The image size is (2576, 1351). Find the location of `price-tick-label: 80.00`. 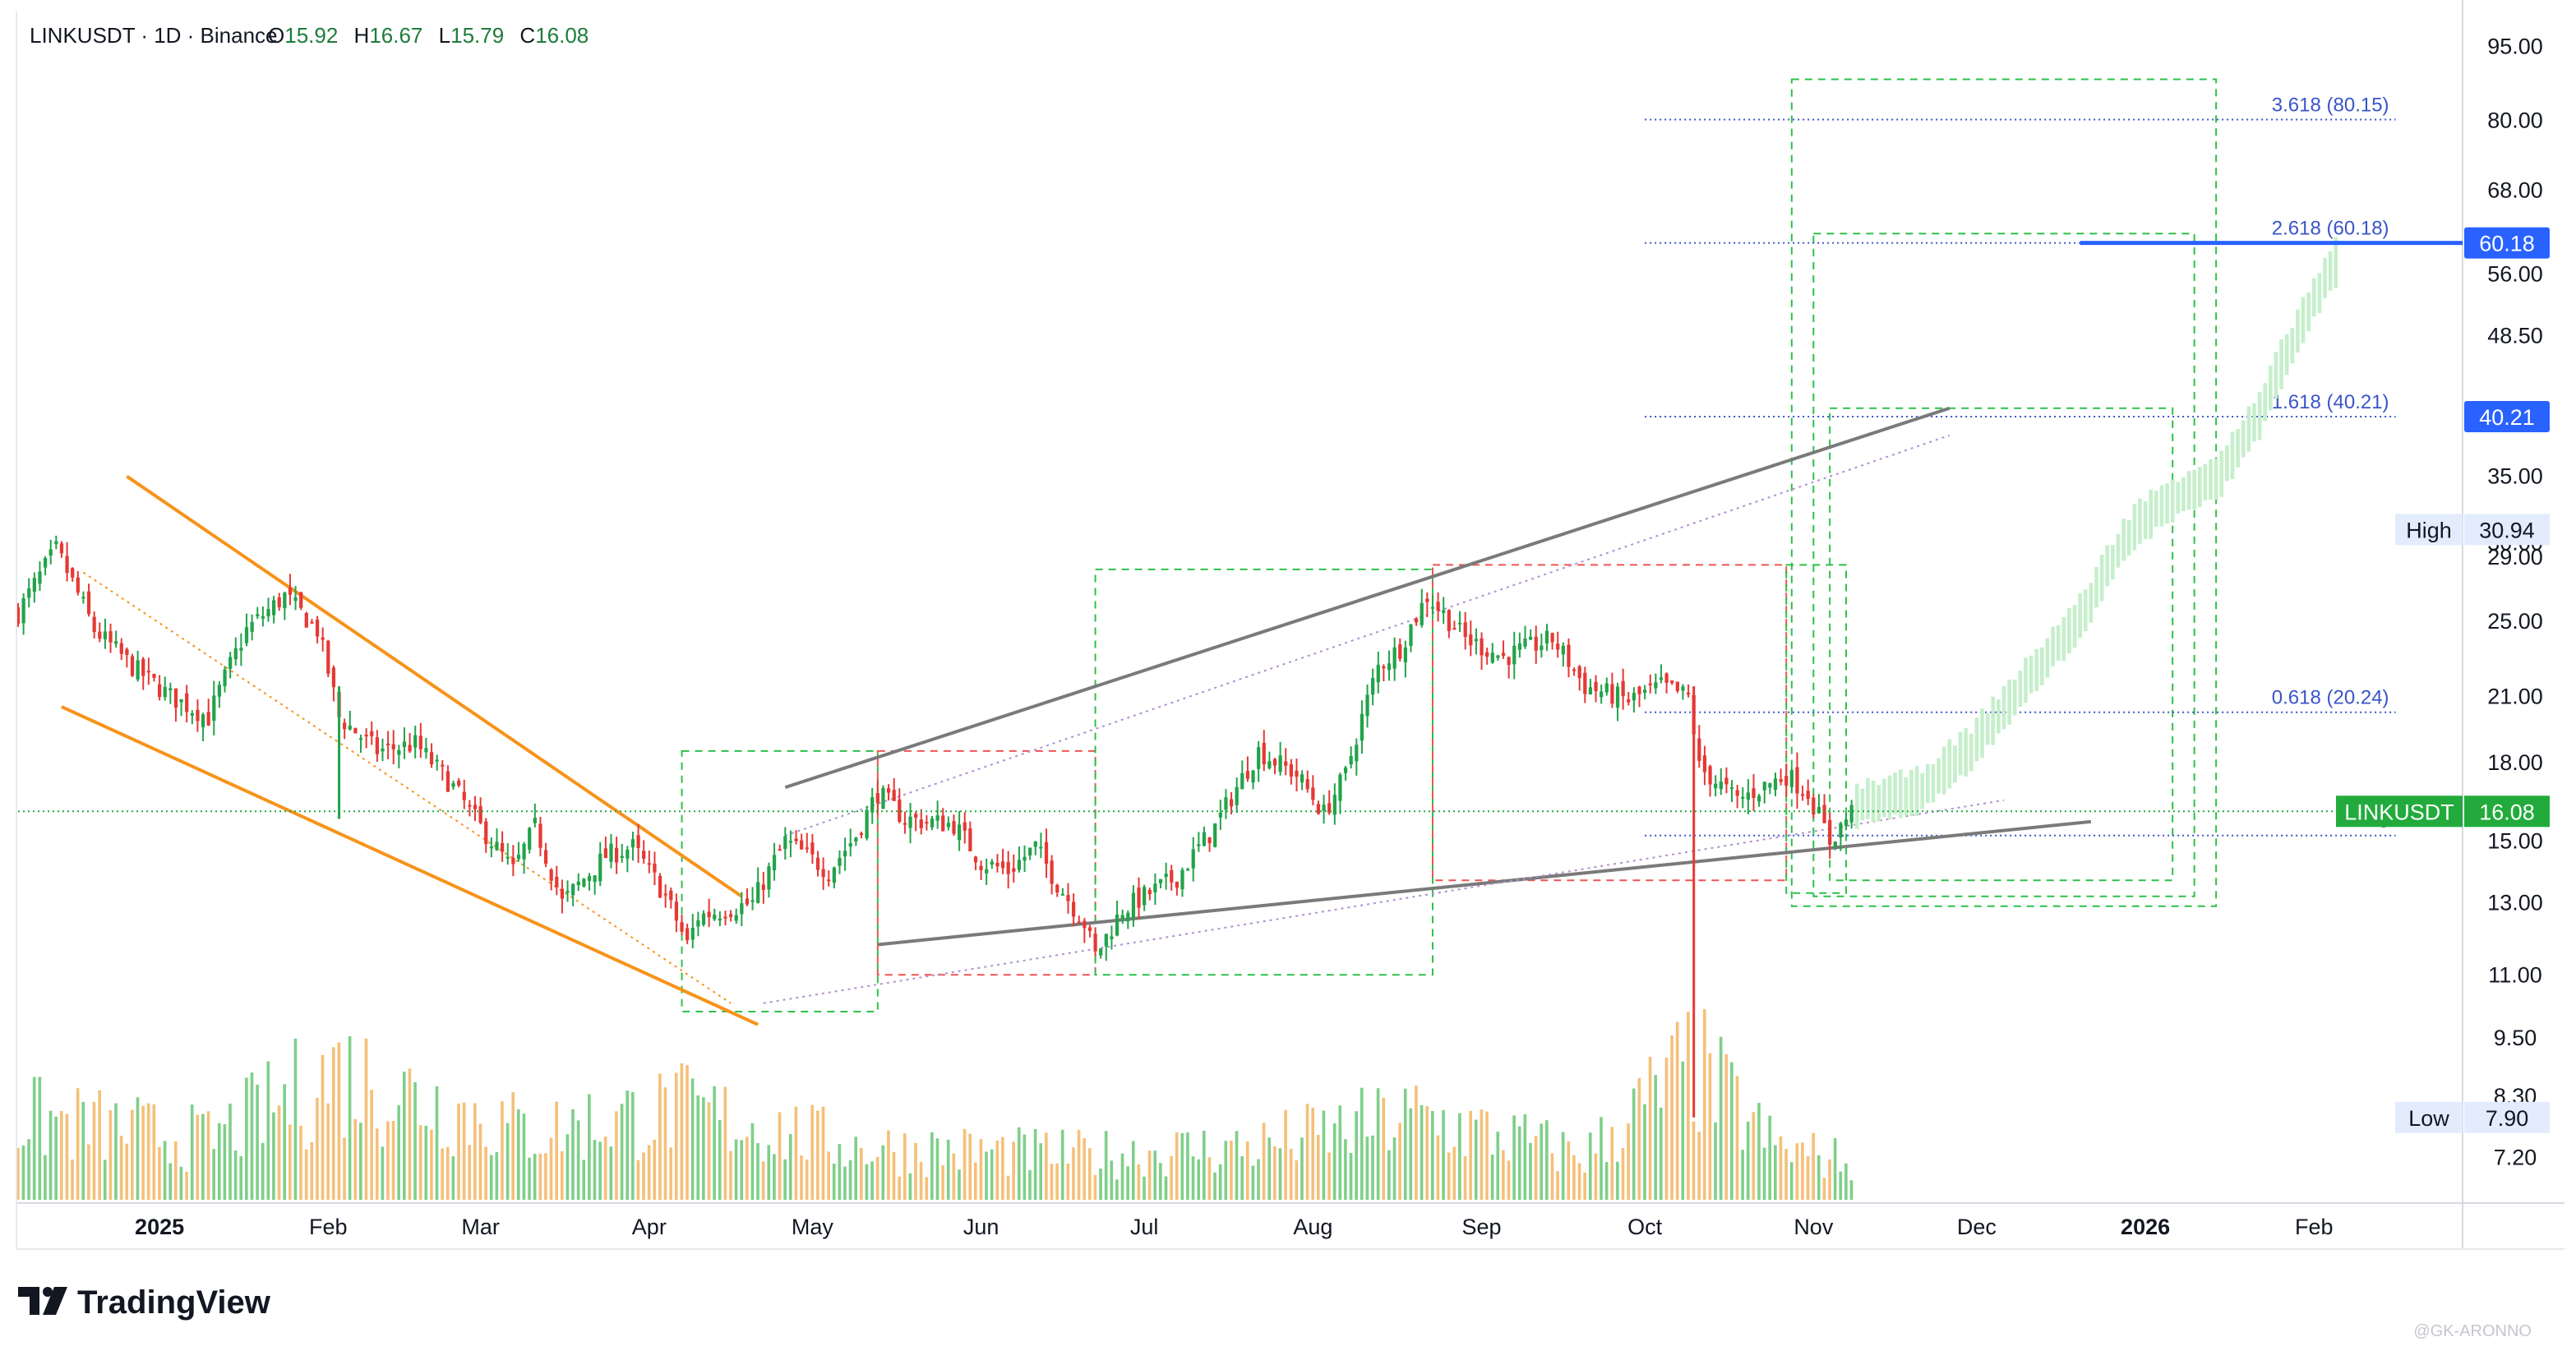

price-tick-label: 80.00 is located at coordinates (2515, 120).